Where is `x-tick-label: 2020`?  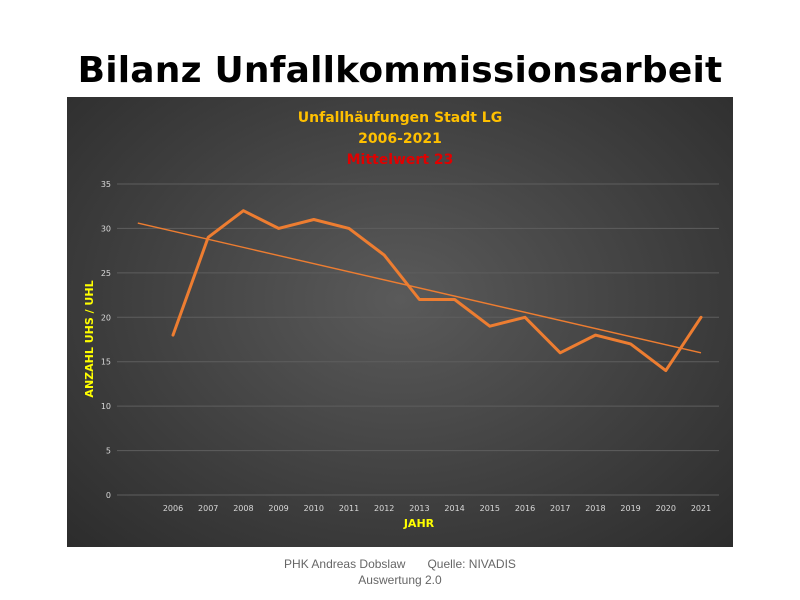 x-tick-label: 2020 is located at coordinates (666, 508).